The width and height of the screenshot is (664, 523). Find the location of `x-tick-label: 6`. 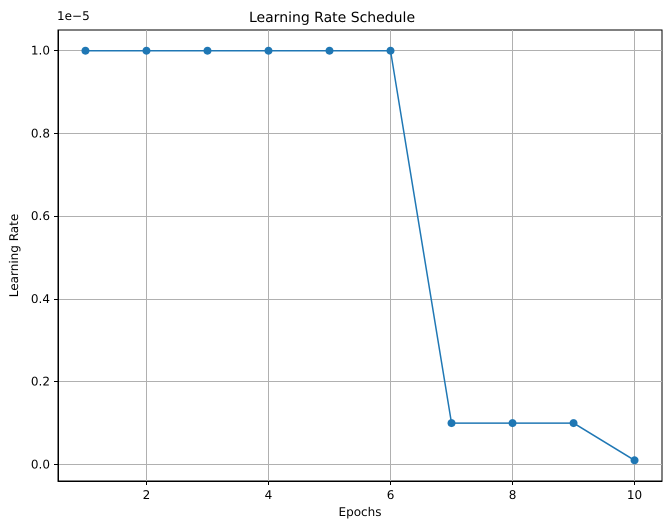

x-tick-label: 6 is located at coordinates (390, 495).